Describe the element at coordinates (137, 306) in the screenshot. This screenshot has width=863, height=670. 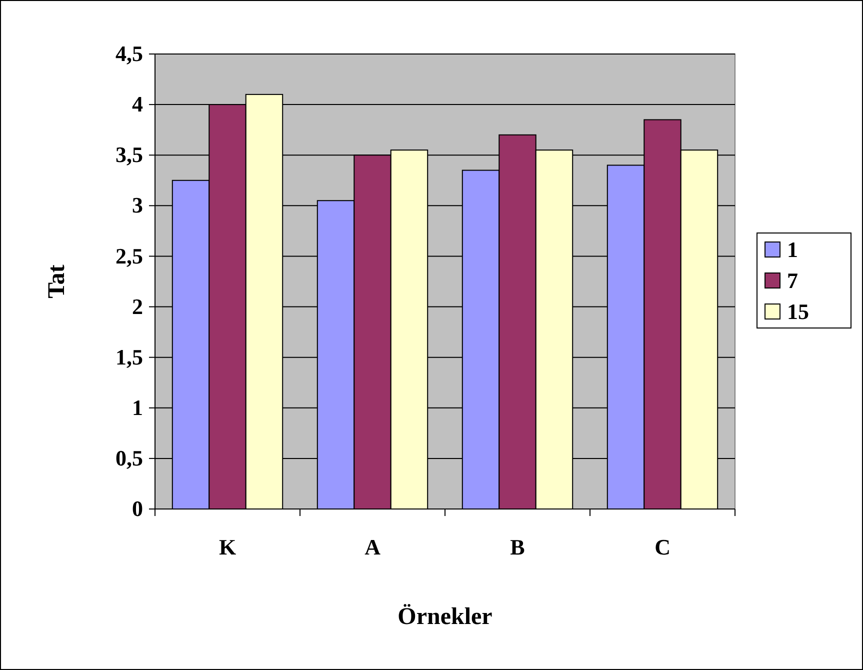
I see `y-tick-label: 2` at that location.